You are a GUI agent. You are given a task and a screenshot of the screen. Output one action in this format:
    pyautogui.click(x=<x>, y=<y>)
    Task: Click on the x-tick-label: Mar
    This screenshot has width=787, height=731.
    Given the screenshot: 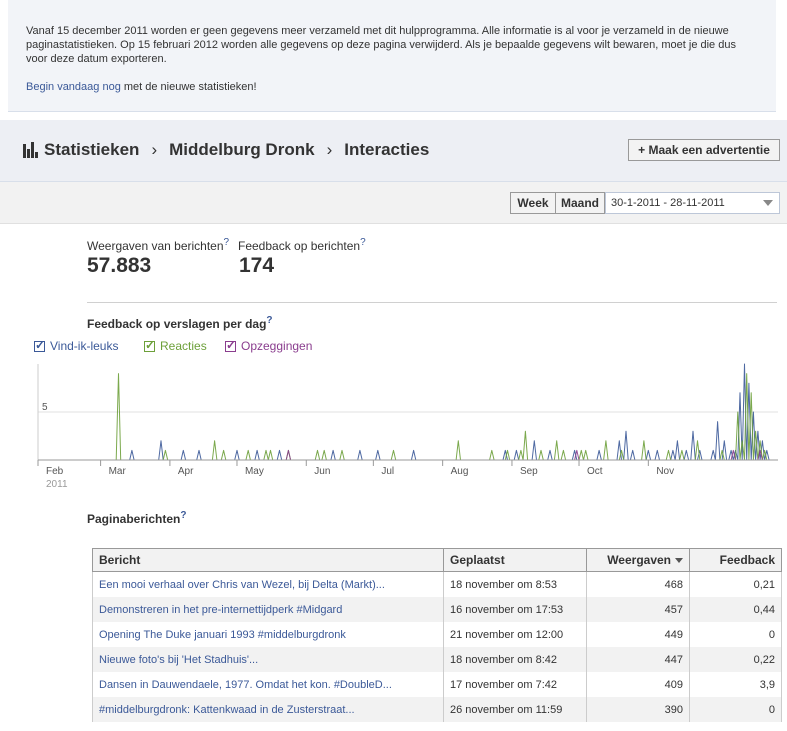 What is the action you would take?
    pyautogui.click(x=118, y=471)
    